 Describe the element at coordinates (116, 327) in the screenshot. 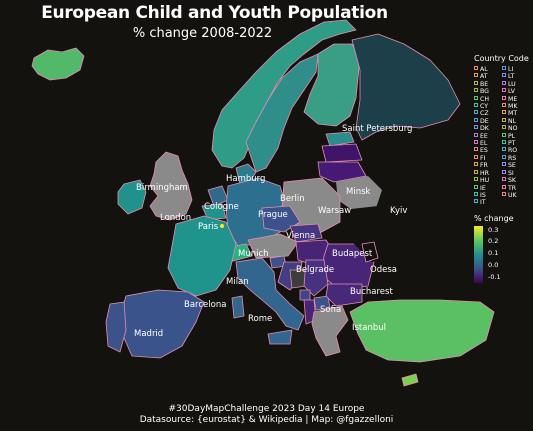

I see `region-portugal` at that location.